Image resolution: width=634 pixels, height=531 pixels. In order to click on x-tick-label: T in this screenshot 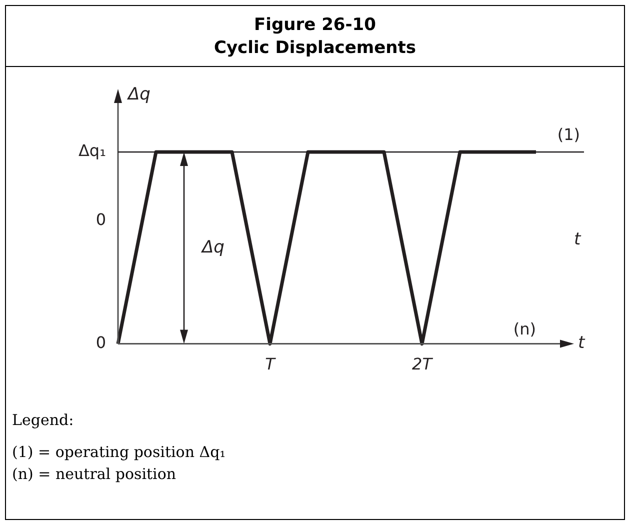, I will do `click(270, 364)`.